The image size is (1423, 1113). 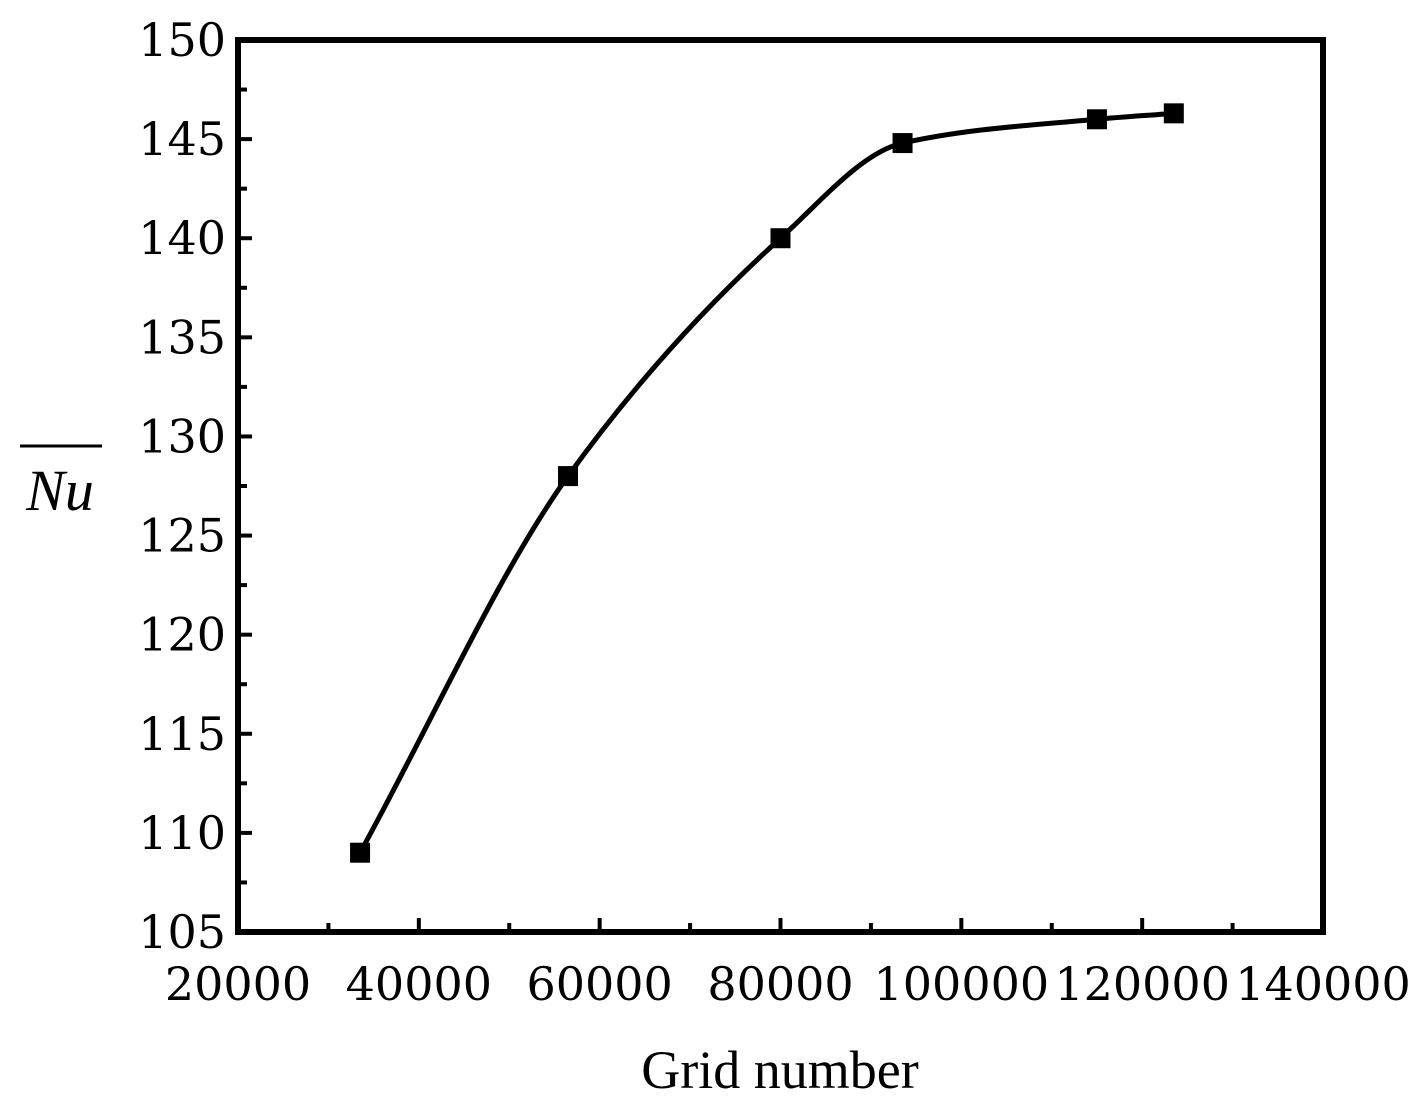 I want to click on y-tick-label: 130, so click(x=182, y=436).